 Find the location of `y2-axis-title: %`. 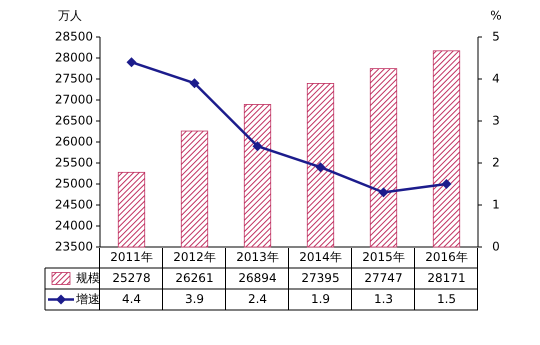

y2-axis-title: % is located at coordinates (496, 15).